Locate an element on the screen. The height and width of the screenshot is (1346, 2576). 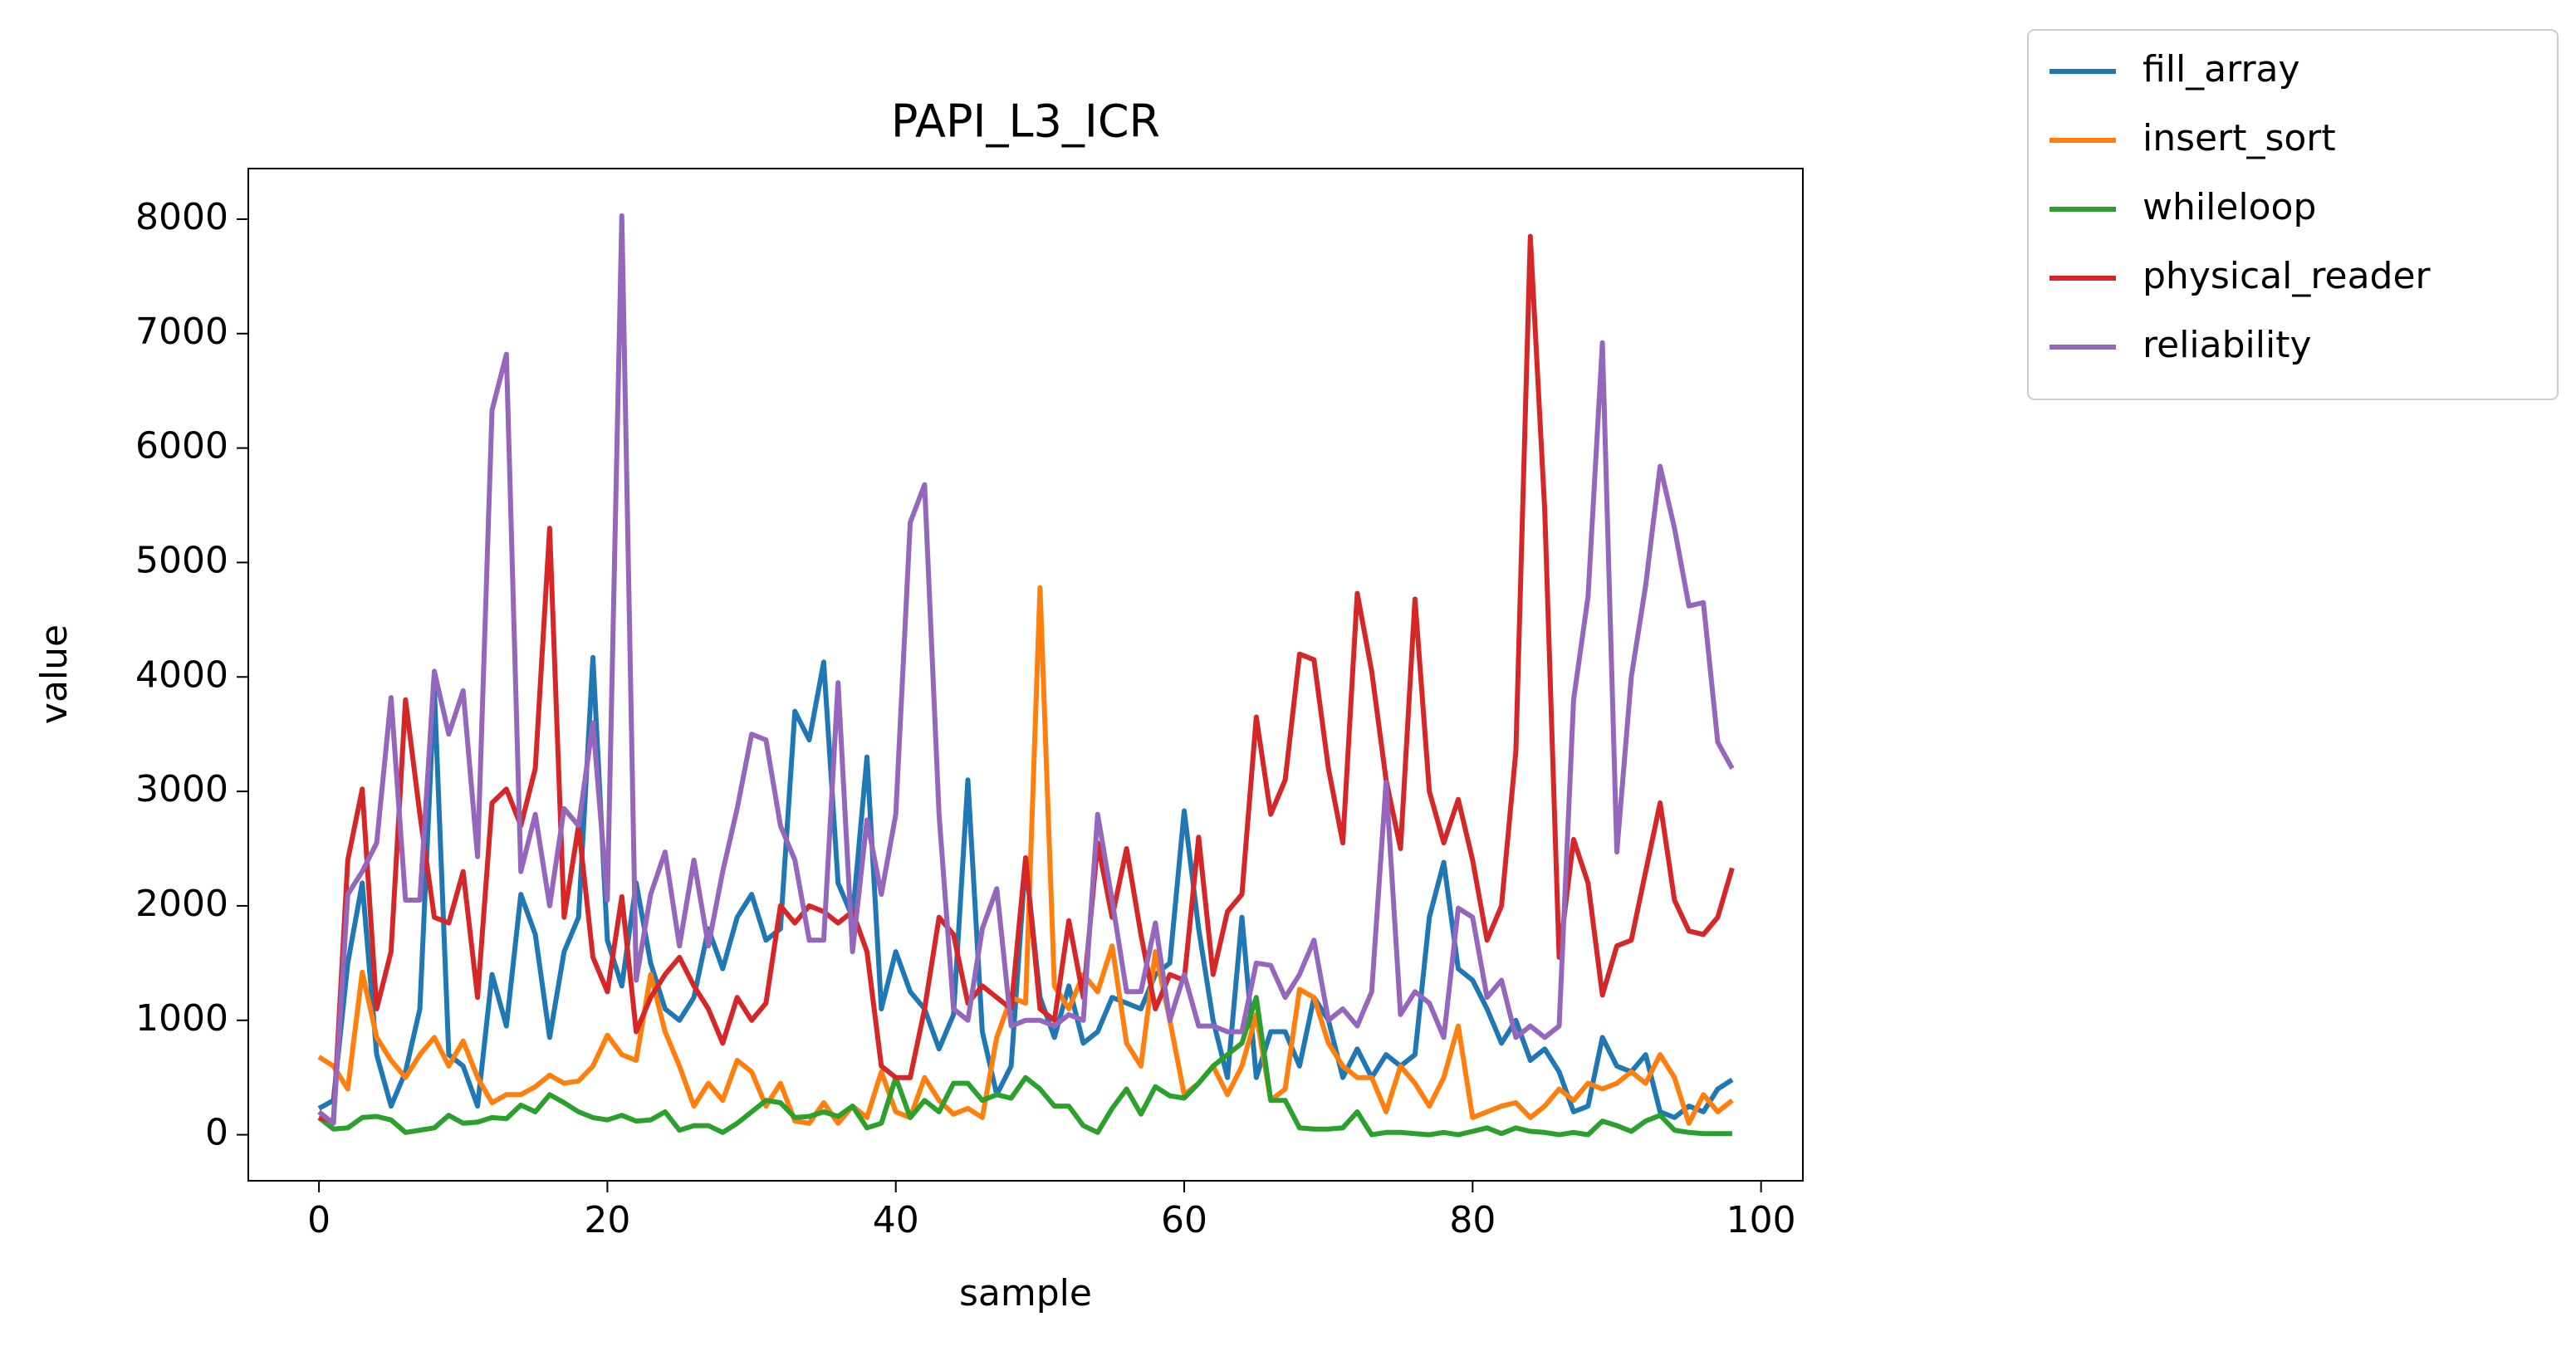
x-tick-label: 0 is located at coordinates (319, 1220).